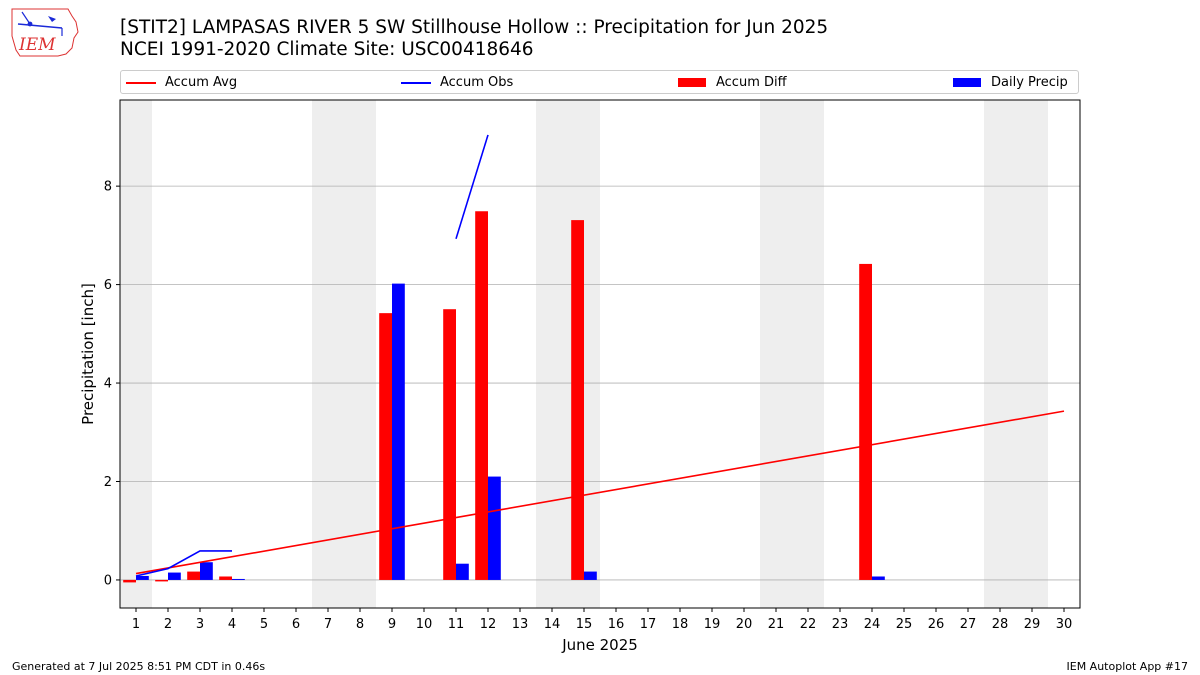 The height and width of the screenshot is (675, 1200). I want to click on x-tick-label: 29, so click(1032, 624).